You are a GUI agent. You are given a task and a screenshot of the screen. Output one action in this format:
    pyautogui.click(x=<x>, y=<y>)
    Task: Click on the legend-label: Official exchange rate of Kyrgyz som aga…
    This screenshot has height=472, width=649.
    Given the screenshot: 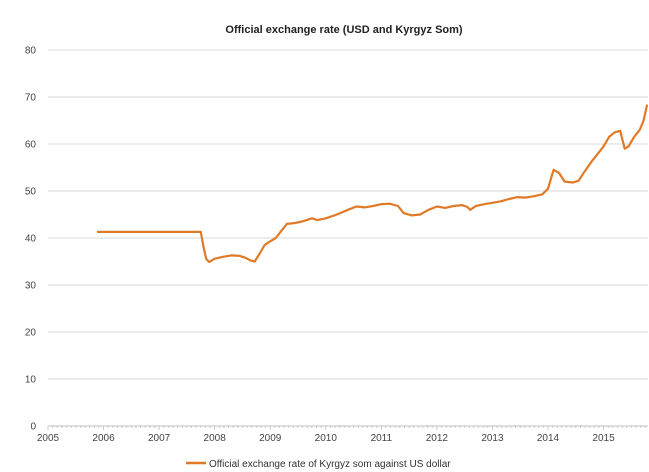 What is the action you would take?
    pyautogui.click(x=330, y=464)
    